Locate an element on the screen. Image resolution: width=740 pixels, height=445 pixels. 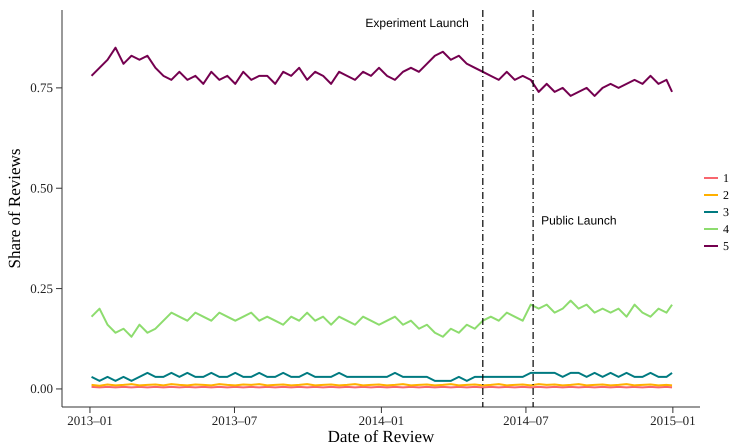
x-tick-label: 2015–01 is located at coordinates (673, 420).